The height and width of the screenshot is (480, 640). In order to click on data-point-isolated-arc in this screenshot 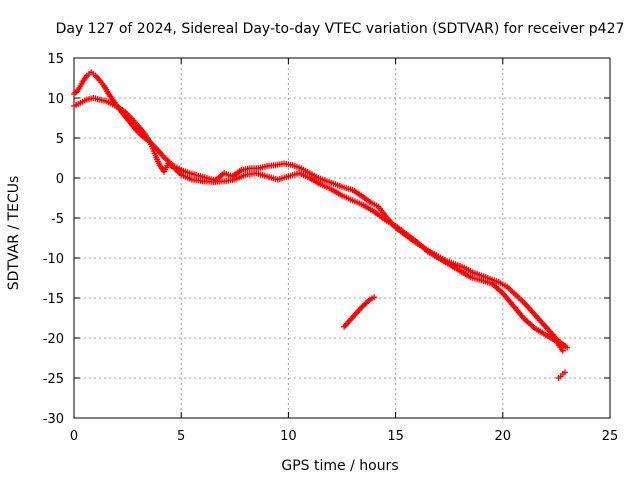, I will do `click(374, 297)`.